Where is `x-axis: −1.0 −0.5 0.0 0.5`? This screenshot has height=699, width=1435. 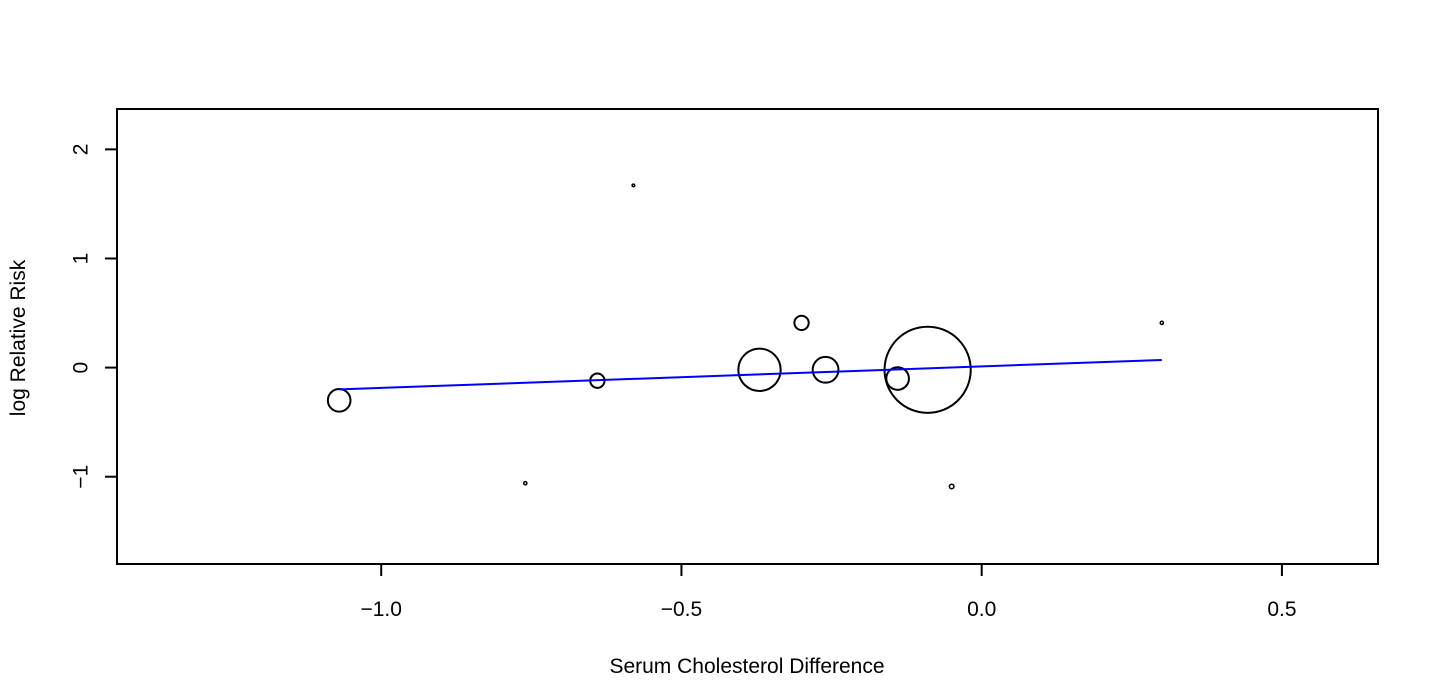
x-axis: −1.0 −0.5 0.0 0.5 is located at coordinates (828, 592).